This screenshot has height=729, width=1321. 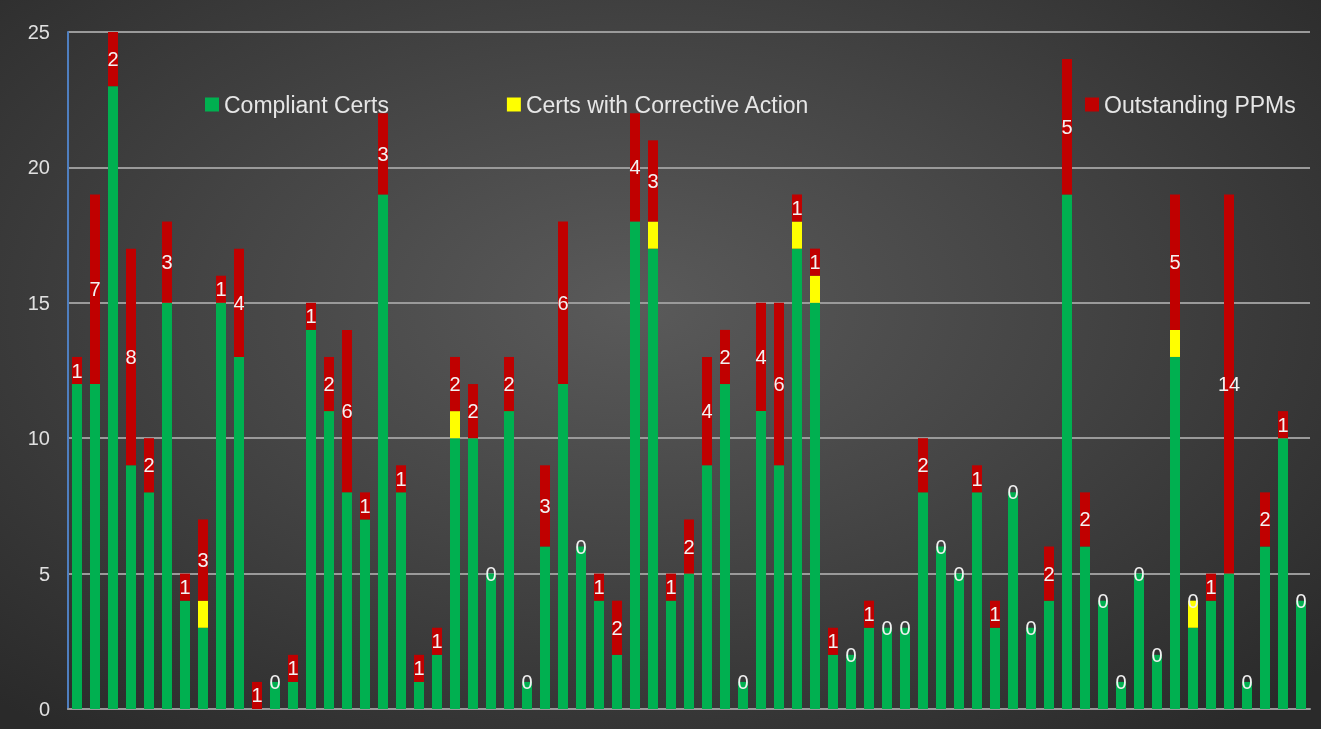 I want to click on y-tick-label: 10, so click(x=38, y=438).